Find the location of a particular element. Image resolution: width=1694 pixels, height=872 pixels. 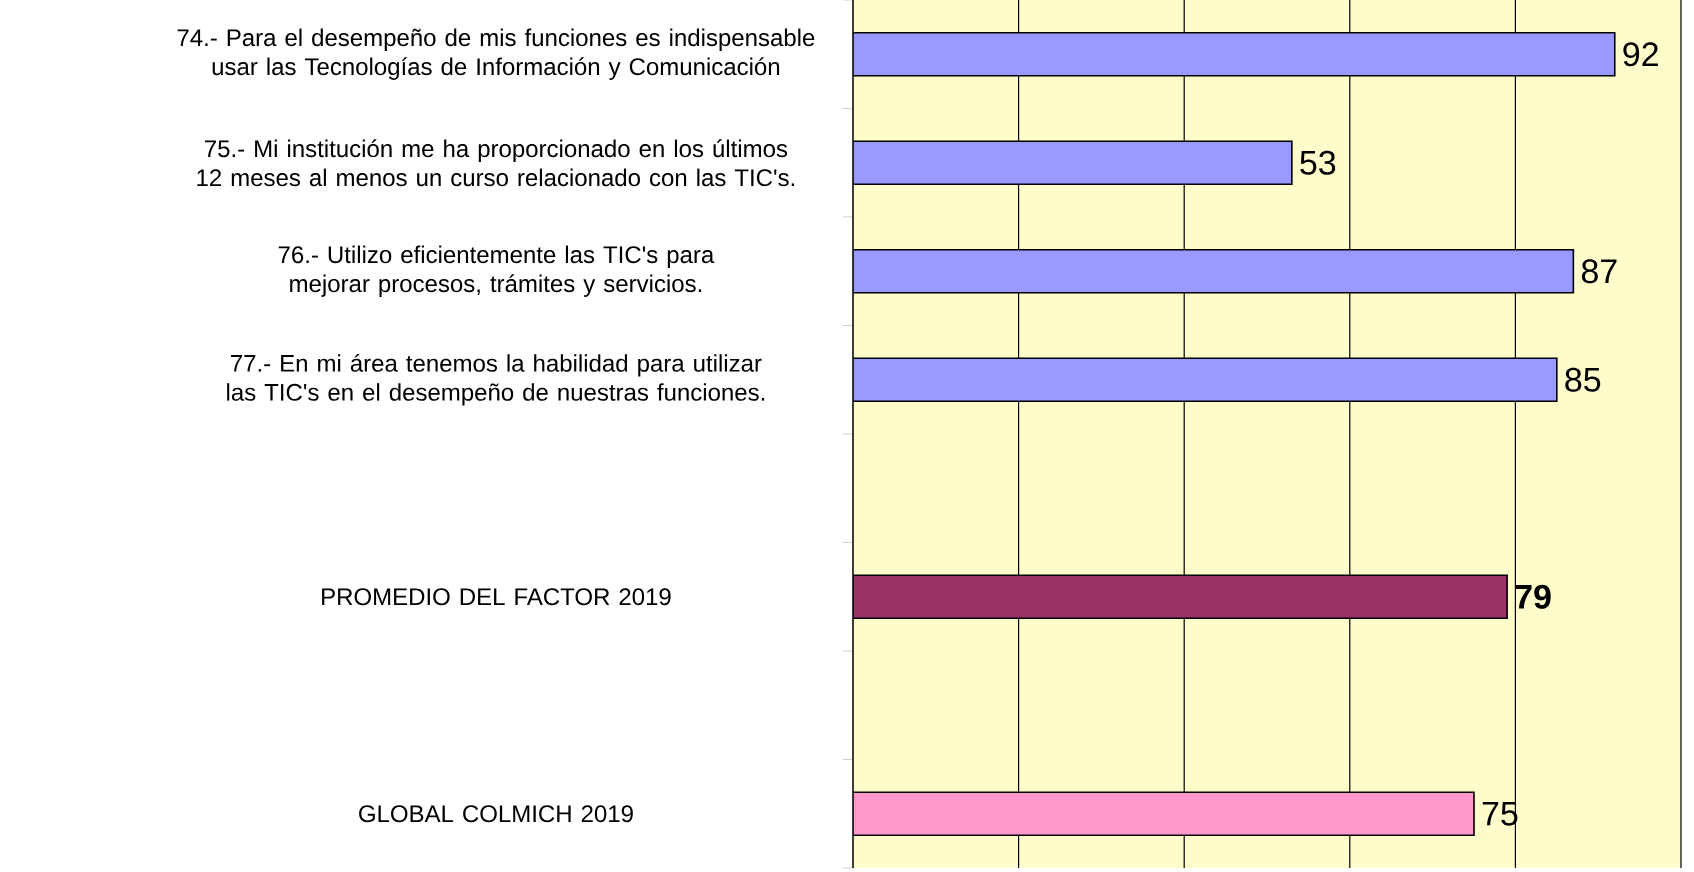

y-tick-label: GLOBAL COLMICH 2019 is located at coordinates (496, 814).